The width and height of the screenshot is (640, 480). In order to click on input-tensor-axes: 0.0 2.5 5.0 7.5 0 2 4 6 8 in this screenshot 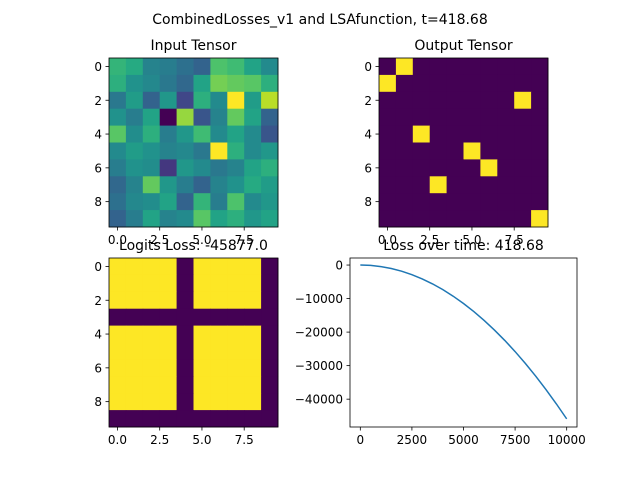, I will do `click(186, 152)`.